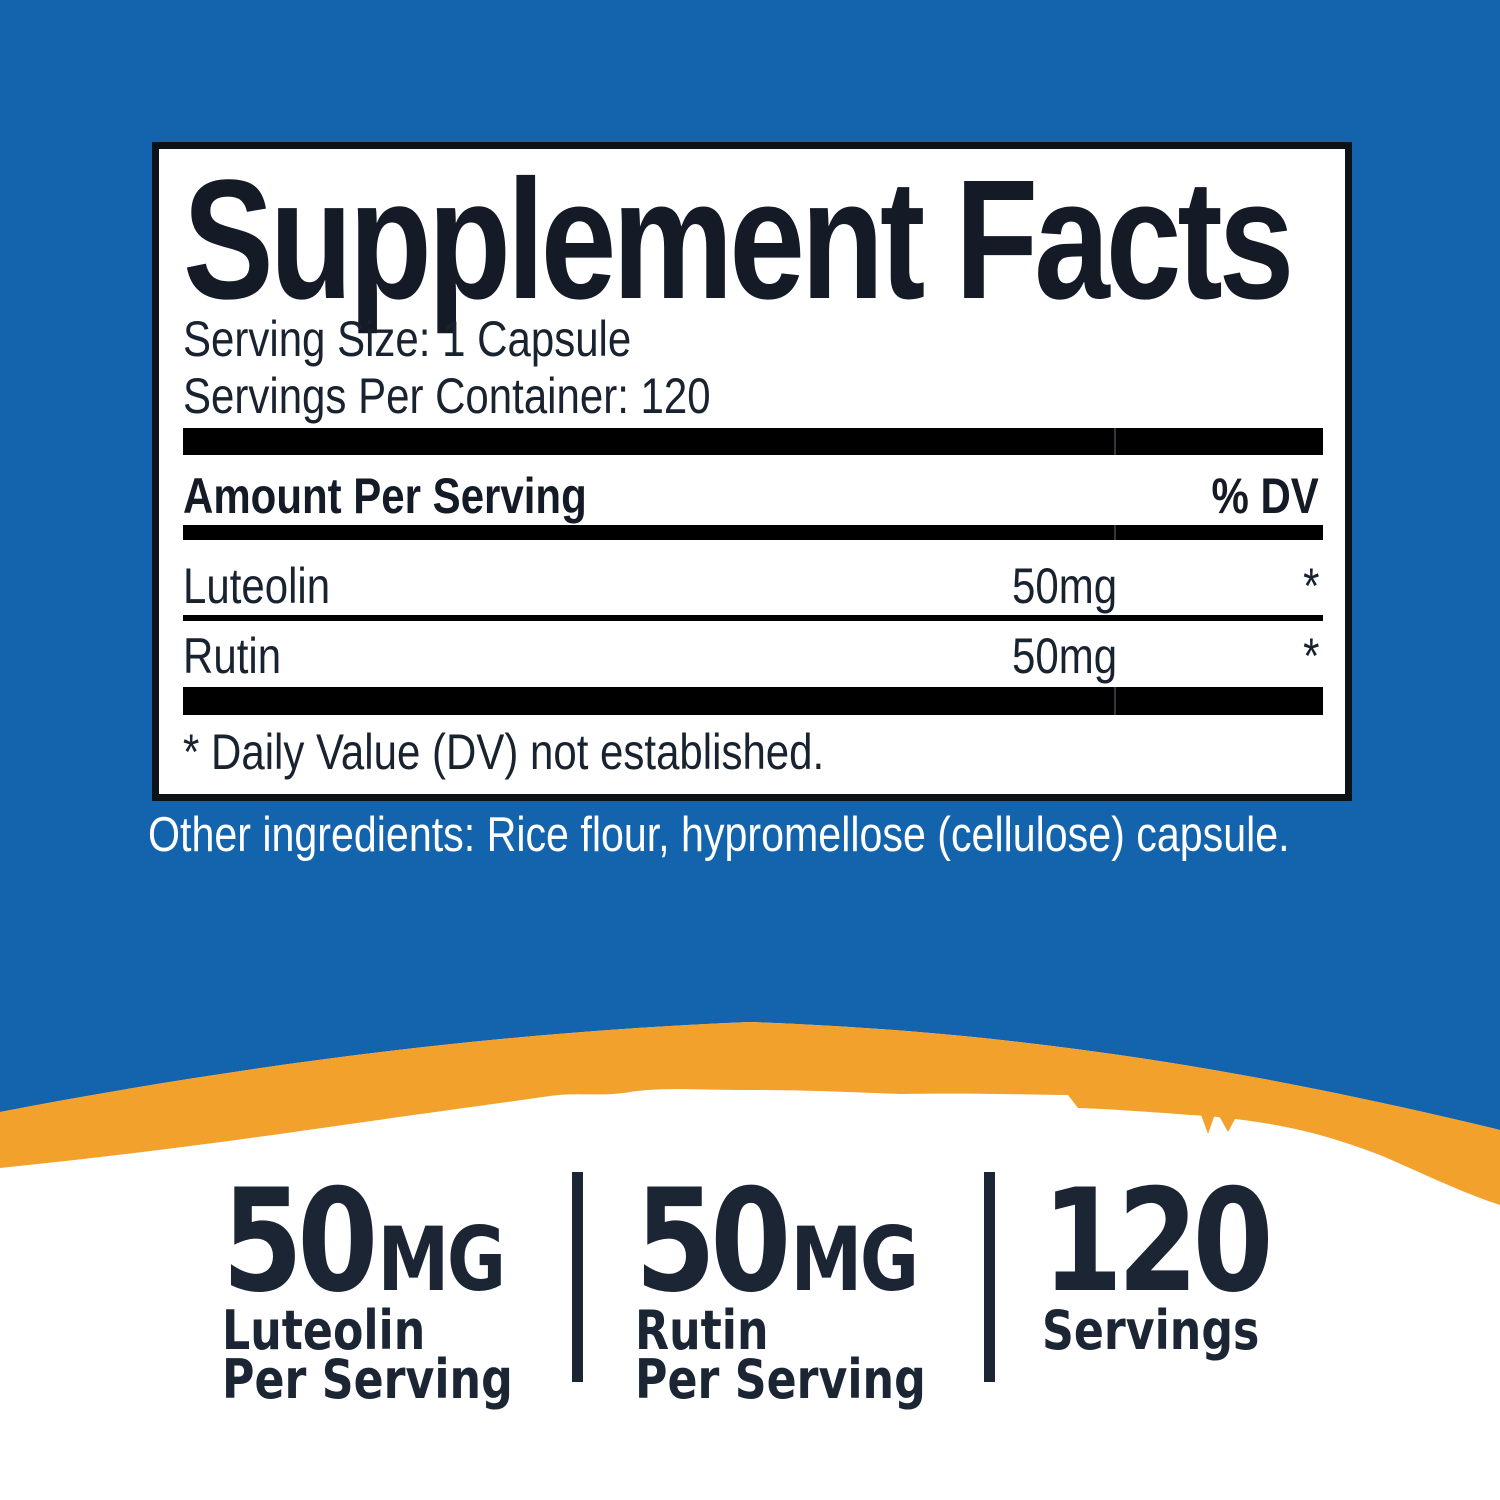  Describe the element at coordinates (1265, 496) in the screenshot. I see `percent-dv-header: % DV` at that location.